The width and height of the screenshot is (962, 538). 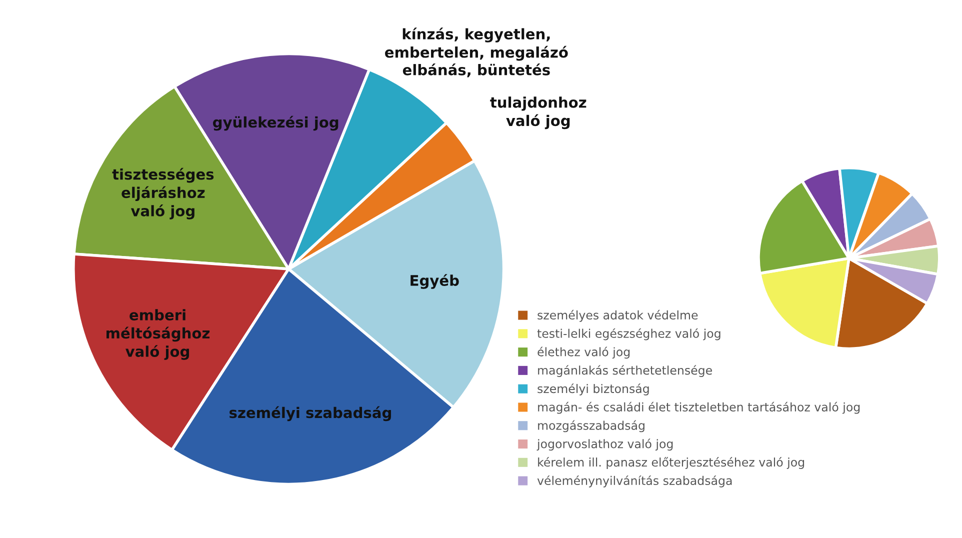 What do you see at coordinates (434, 281) in the screenshot?
I see `slice-label: Egyéb` at bounding box center [434, 281].